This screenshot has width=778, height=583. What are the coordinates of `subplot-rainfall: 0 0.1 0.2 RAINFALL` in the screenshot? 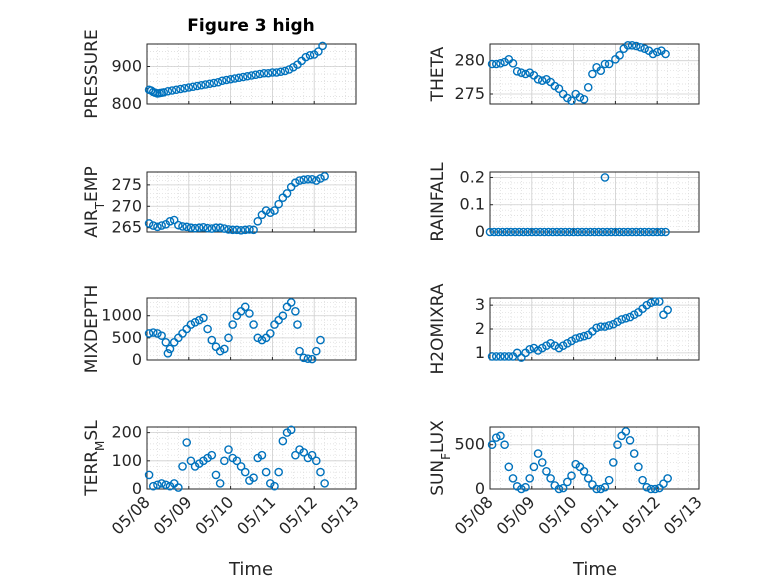 It's located at (564, 202).